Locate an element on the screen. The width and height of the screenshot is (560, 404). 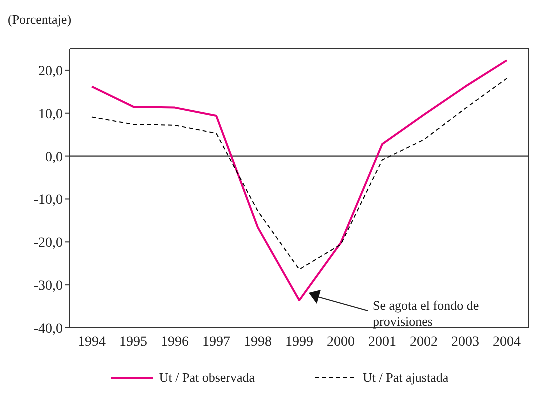
y-tick-label: -10,0 is located at coordinates (48, 200).